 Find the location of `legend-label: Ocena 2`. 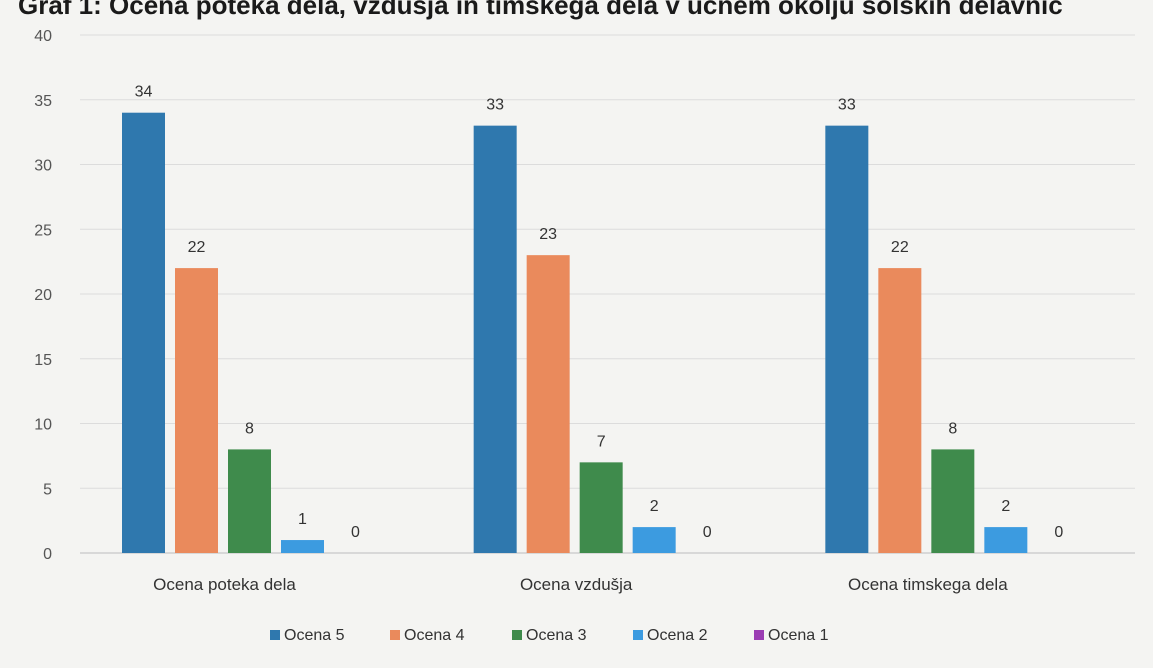

legend-label: Ocena 2 is located at coordinates (677, 635).